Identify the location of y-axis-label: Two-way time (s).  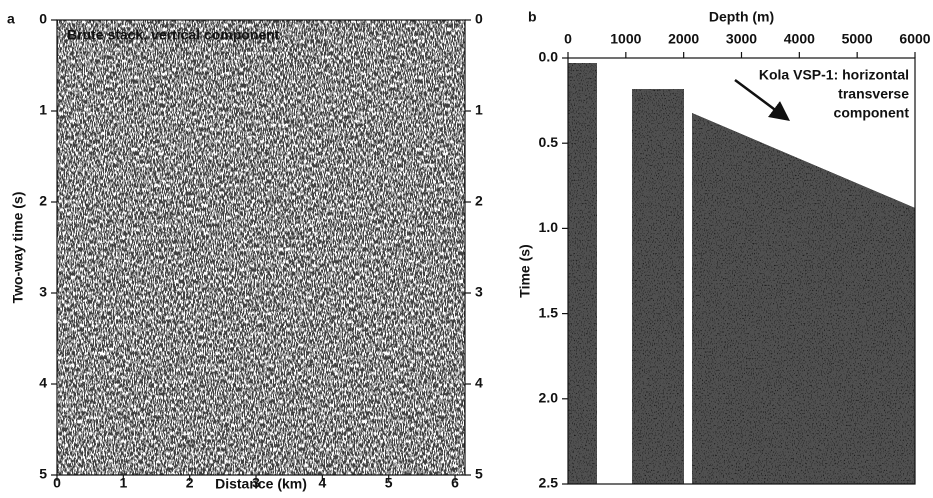
(18, 248).